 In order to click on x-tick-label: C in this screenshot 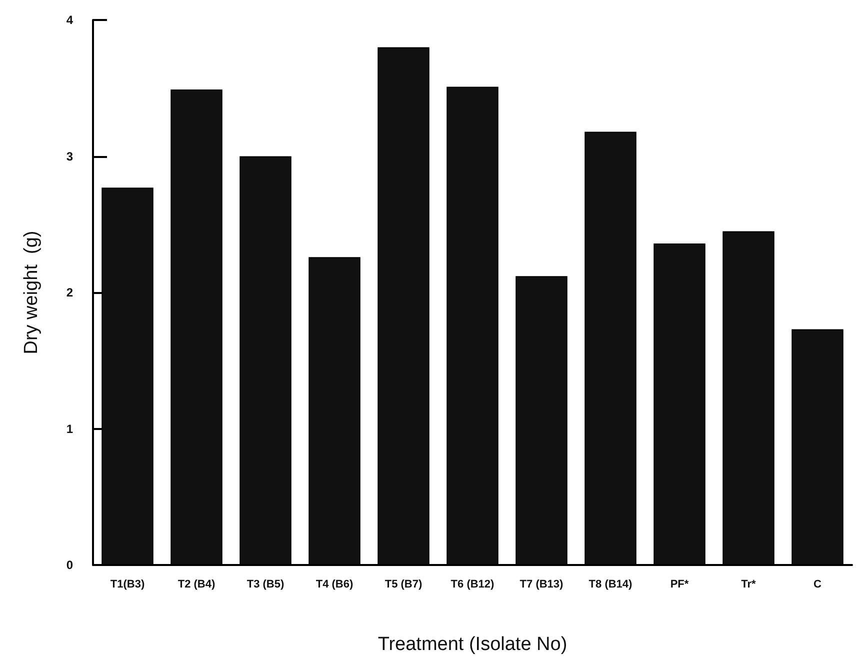, I will do `click(818, 584)`.